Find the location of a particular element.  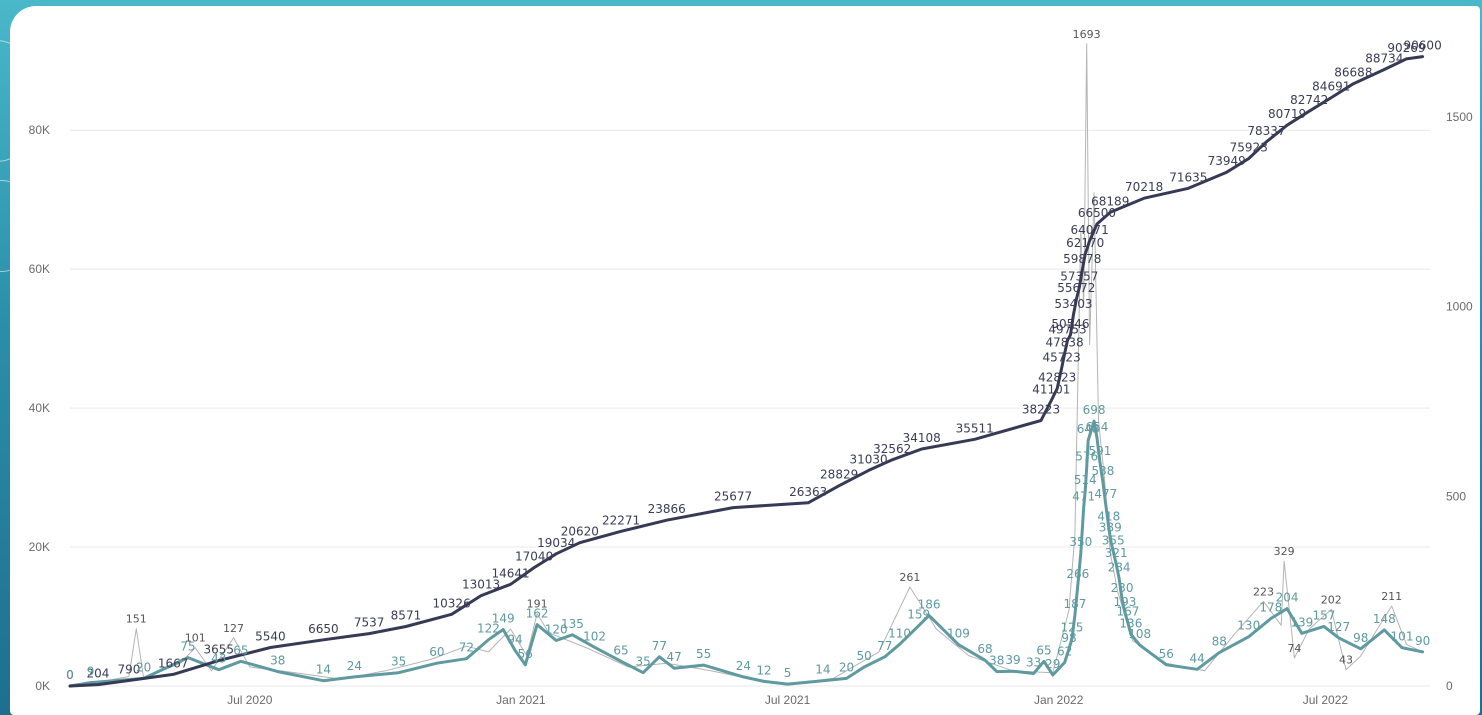

data-label: 17040 is located at coordinates (534, 557).